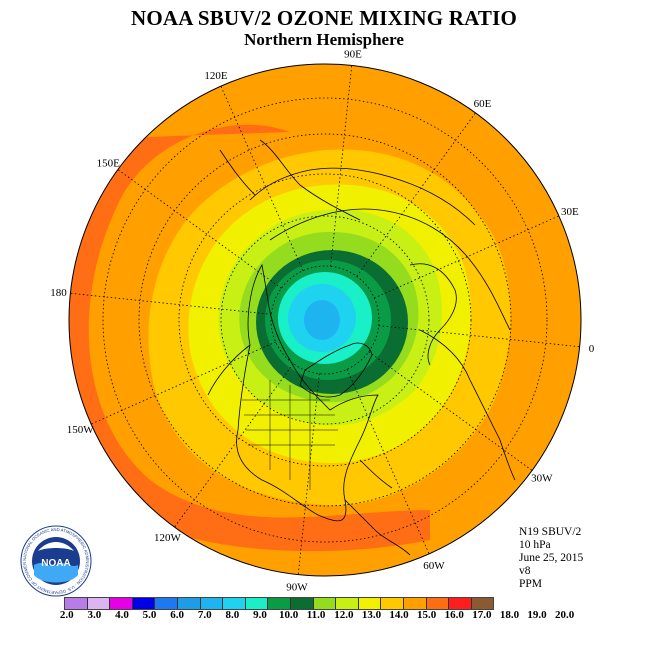 The height and width of the screenshot is (648, 648). Describe the element at coordinates (66, 615) in the screenshot. I see `colorbar-tick-label: 2.0` at that location.